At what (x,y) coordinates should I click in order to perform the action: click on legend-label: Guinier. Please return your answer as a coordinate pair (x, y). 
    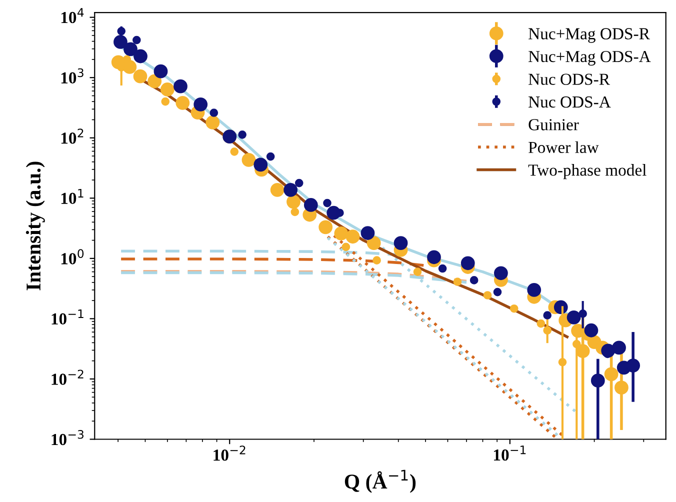
    Looking at the image, I should click on (553, 124).